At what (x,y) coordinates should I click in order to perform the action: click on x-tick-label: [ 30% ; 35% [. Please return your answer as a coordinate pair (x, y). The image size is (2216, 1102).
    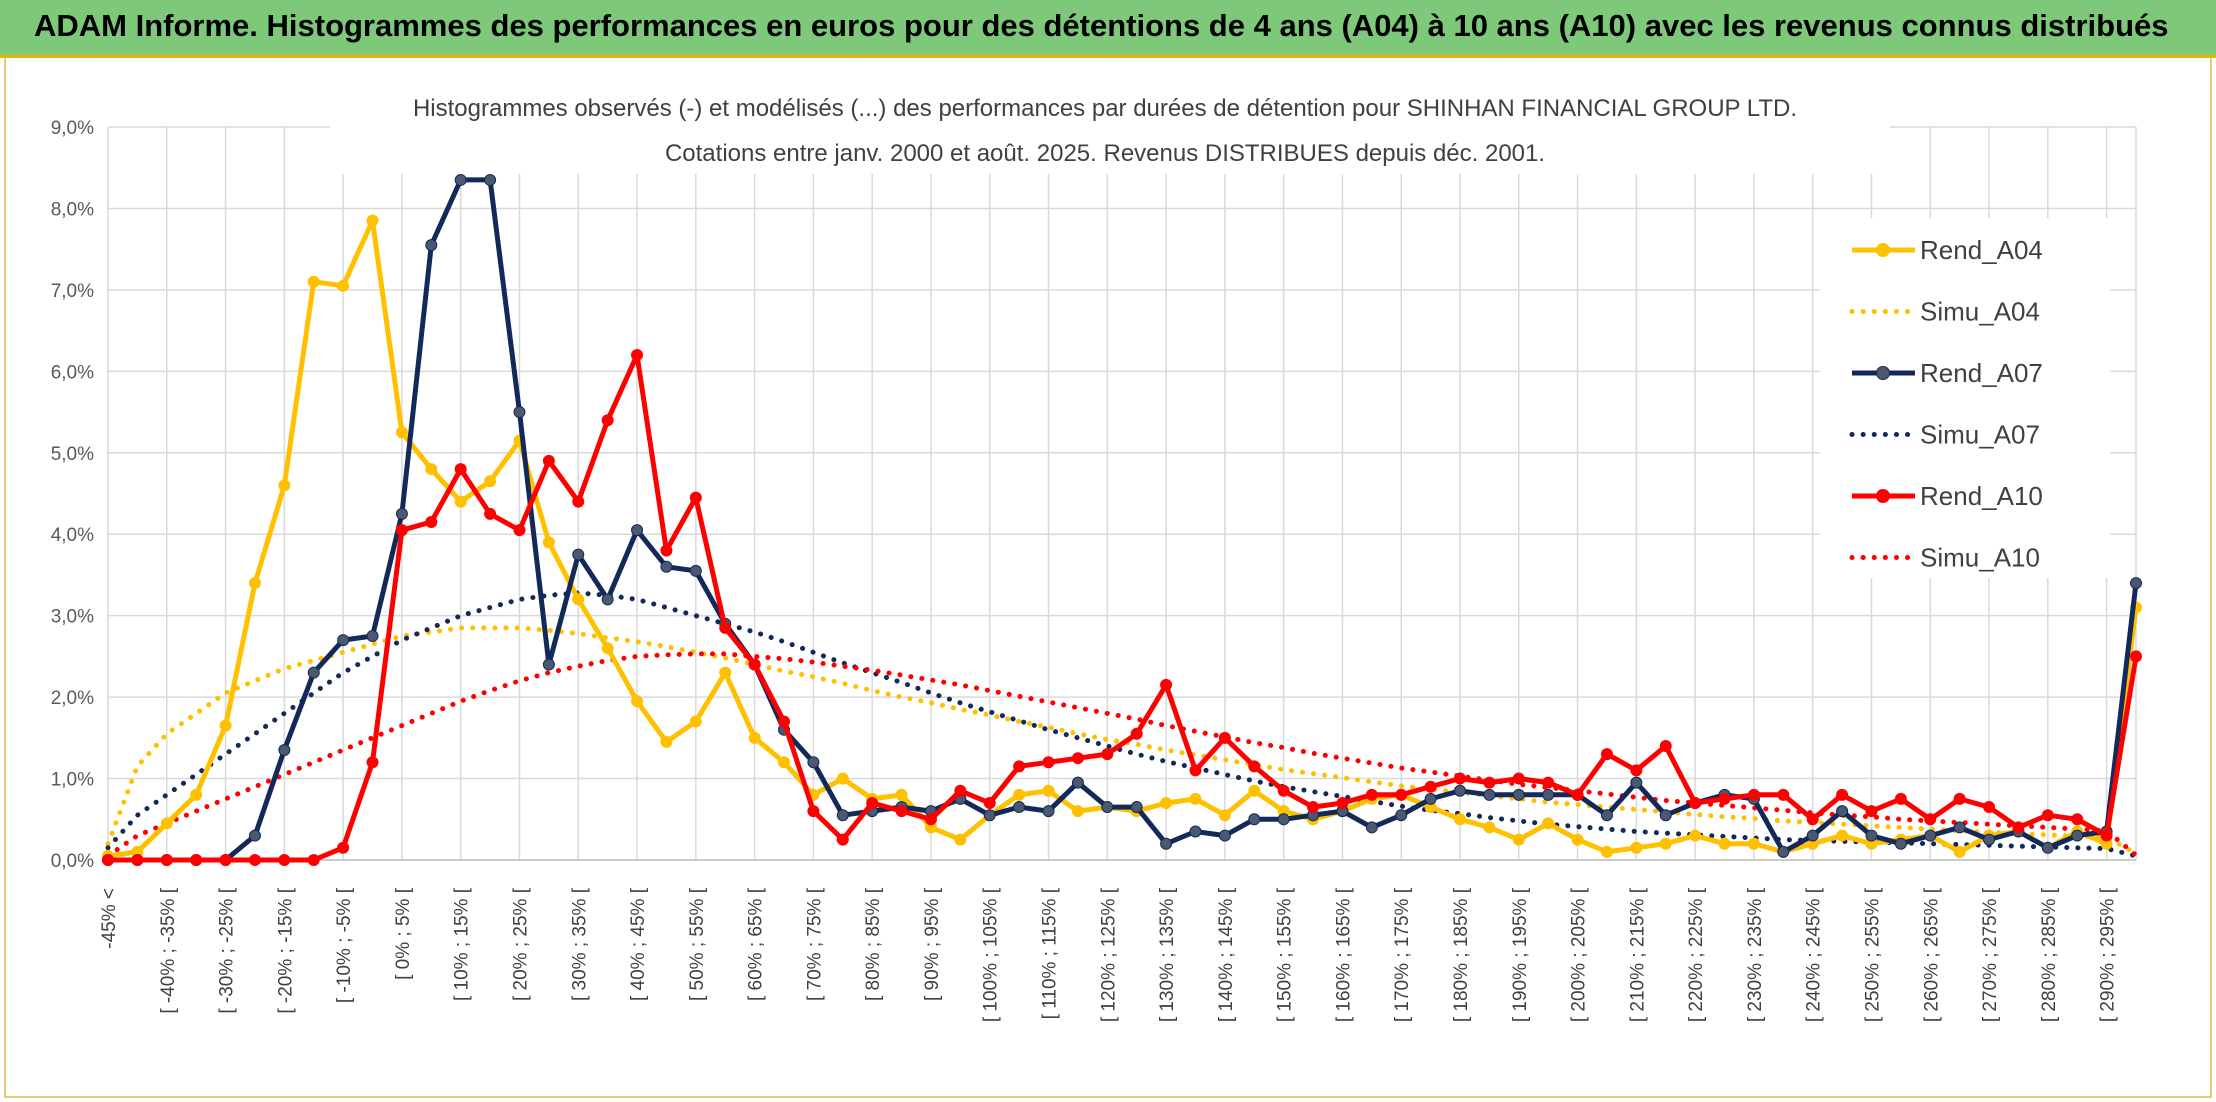
    Looking at the image, I should click on (579, 944).